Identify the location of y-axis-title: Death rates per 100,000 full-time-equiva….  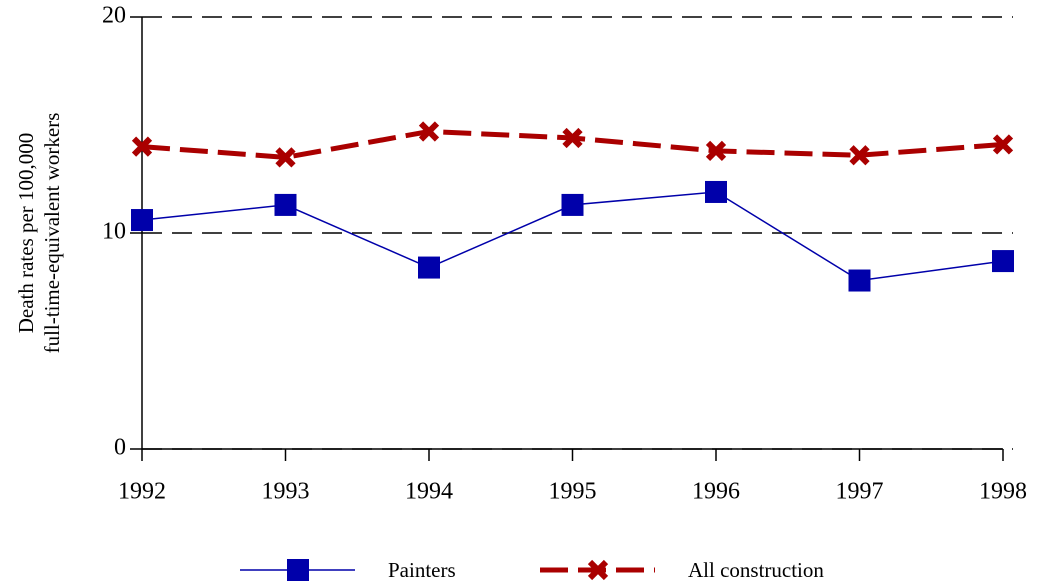
(39, 233).